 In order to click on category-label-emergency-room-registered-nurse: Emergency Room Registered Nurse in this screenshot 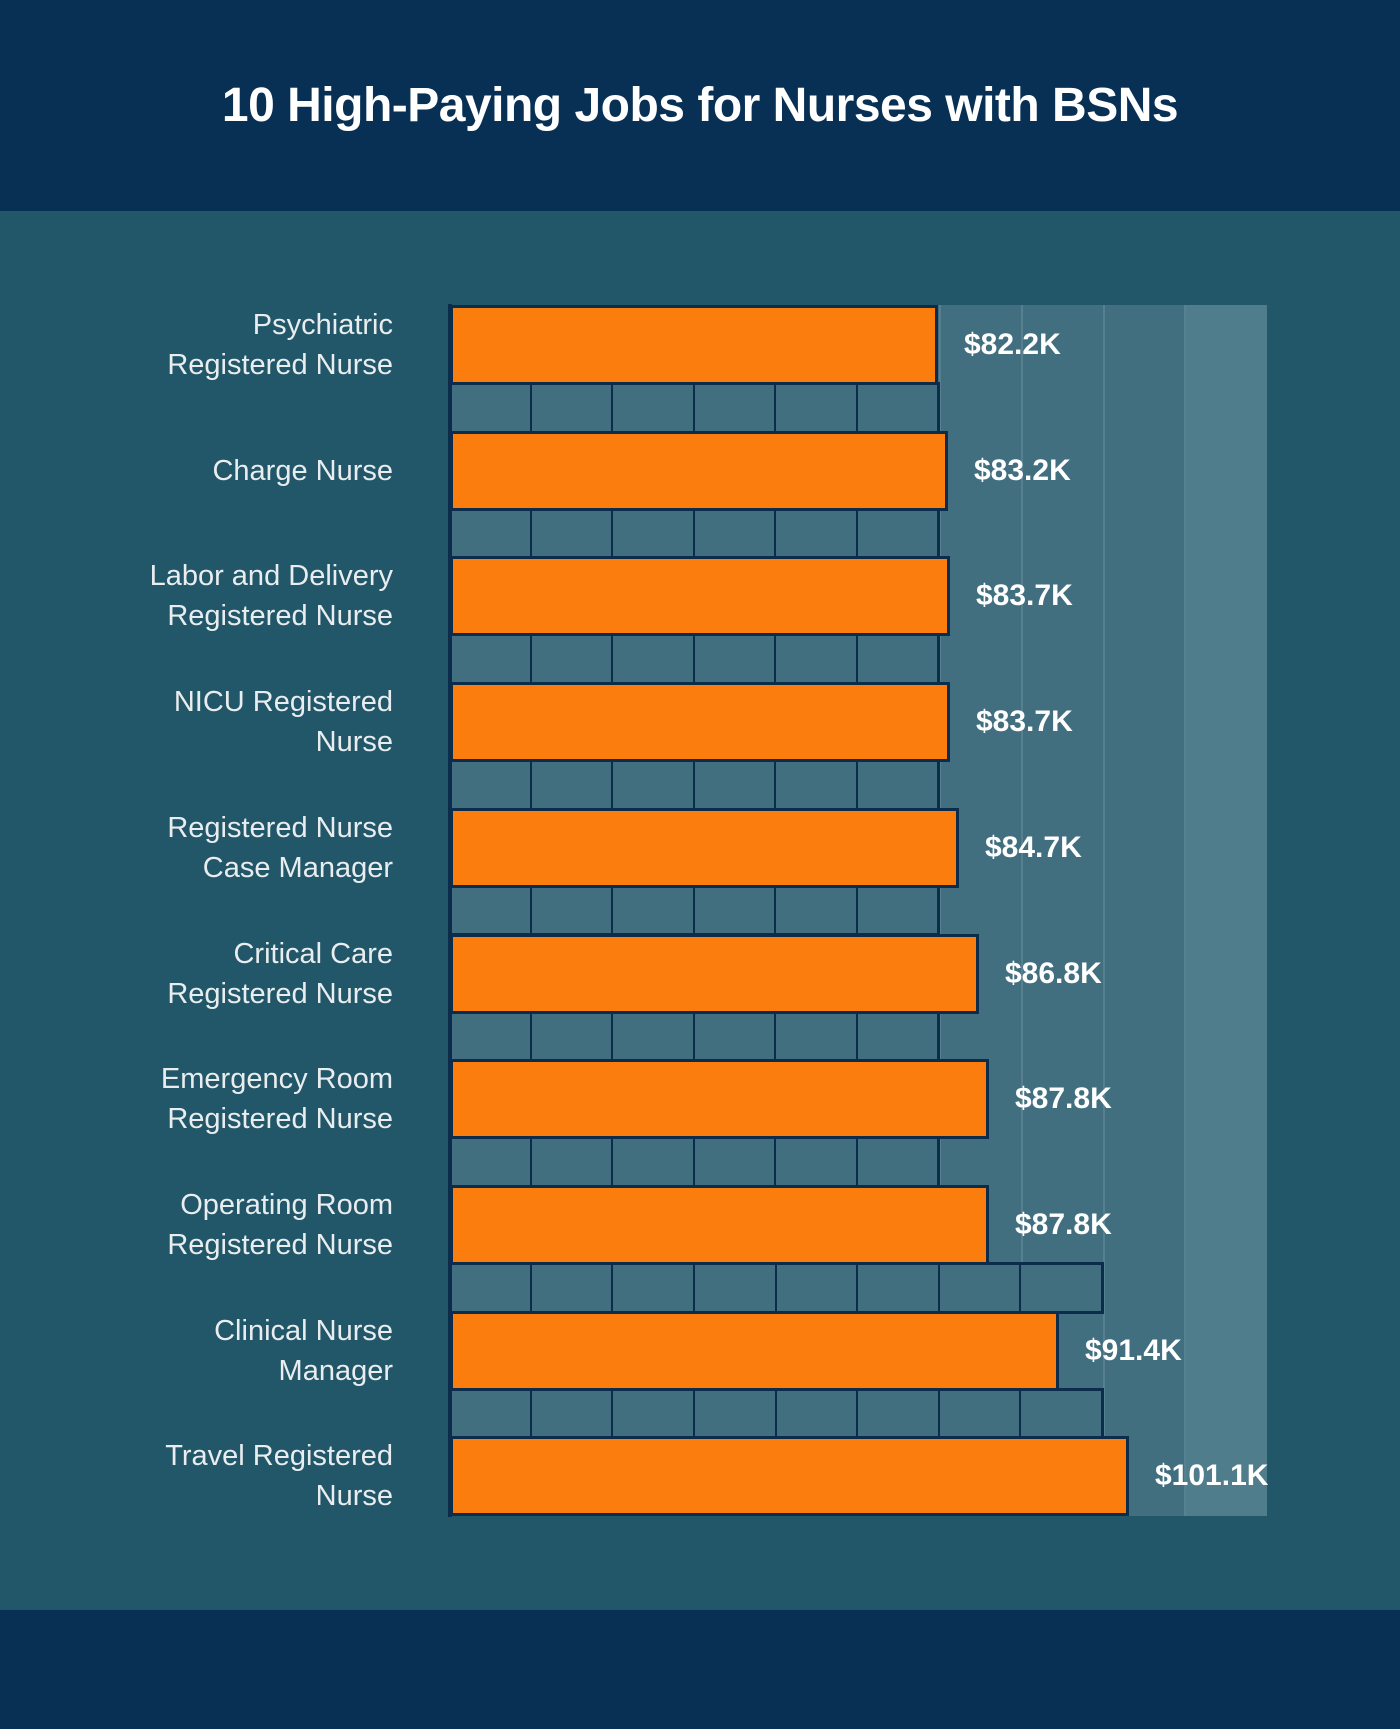, I will do `click(276, 1099)`.